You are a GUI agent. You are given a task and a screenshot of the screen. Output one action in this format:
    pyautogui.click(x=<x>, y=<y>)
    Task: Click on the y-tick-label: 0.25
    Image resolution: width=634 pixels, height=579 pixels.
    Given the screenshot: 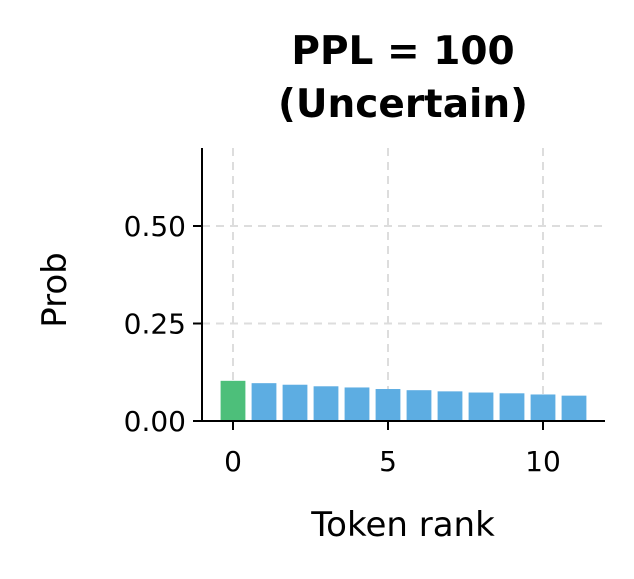 What is the action you would take?
    pyautogui.click(x=155, y=324)
    